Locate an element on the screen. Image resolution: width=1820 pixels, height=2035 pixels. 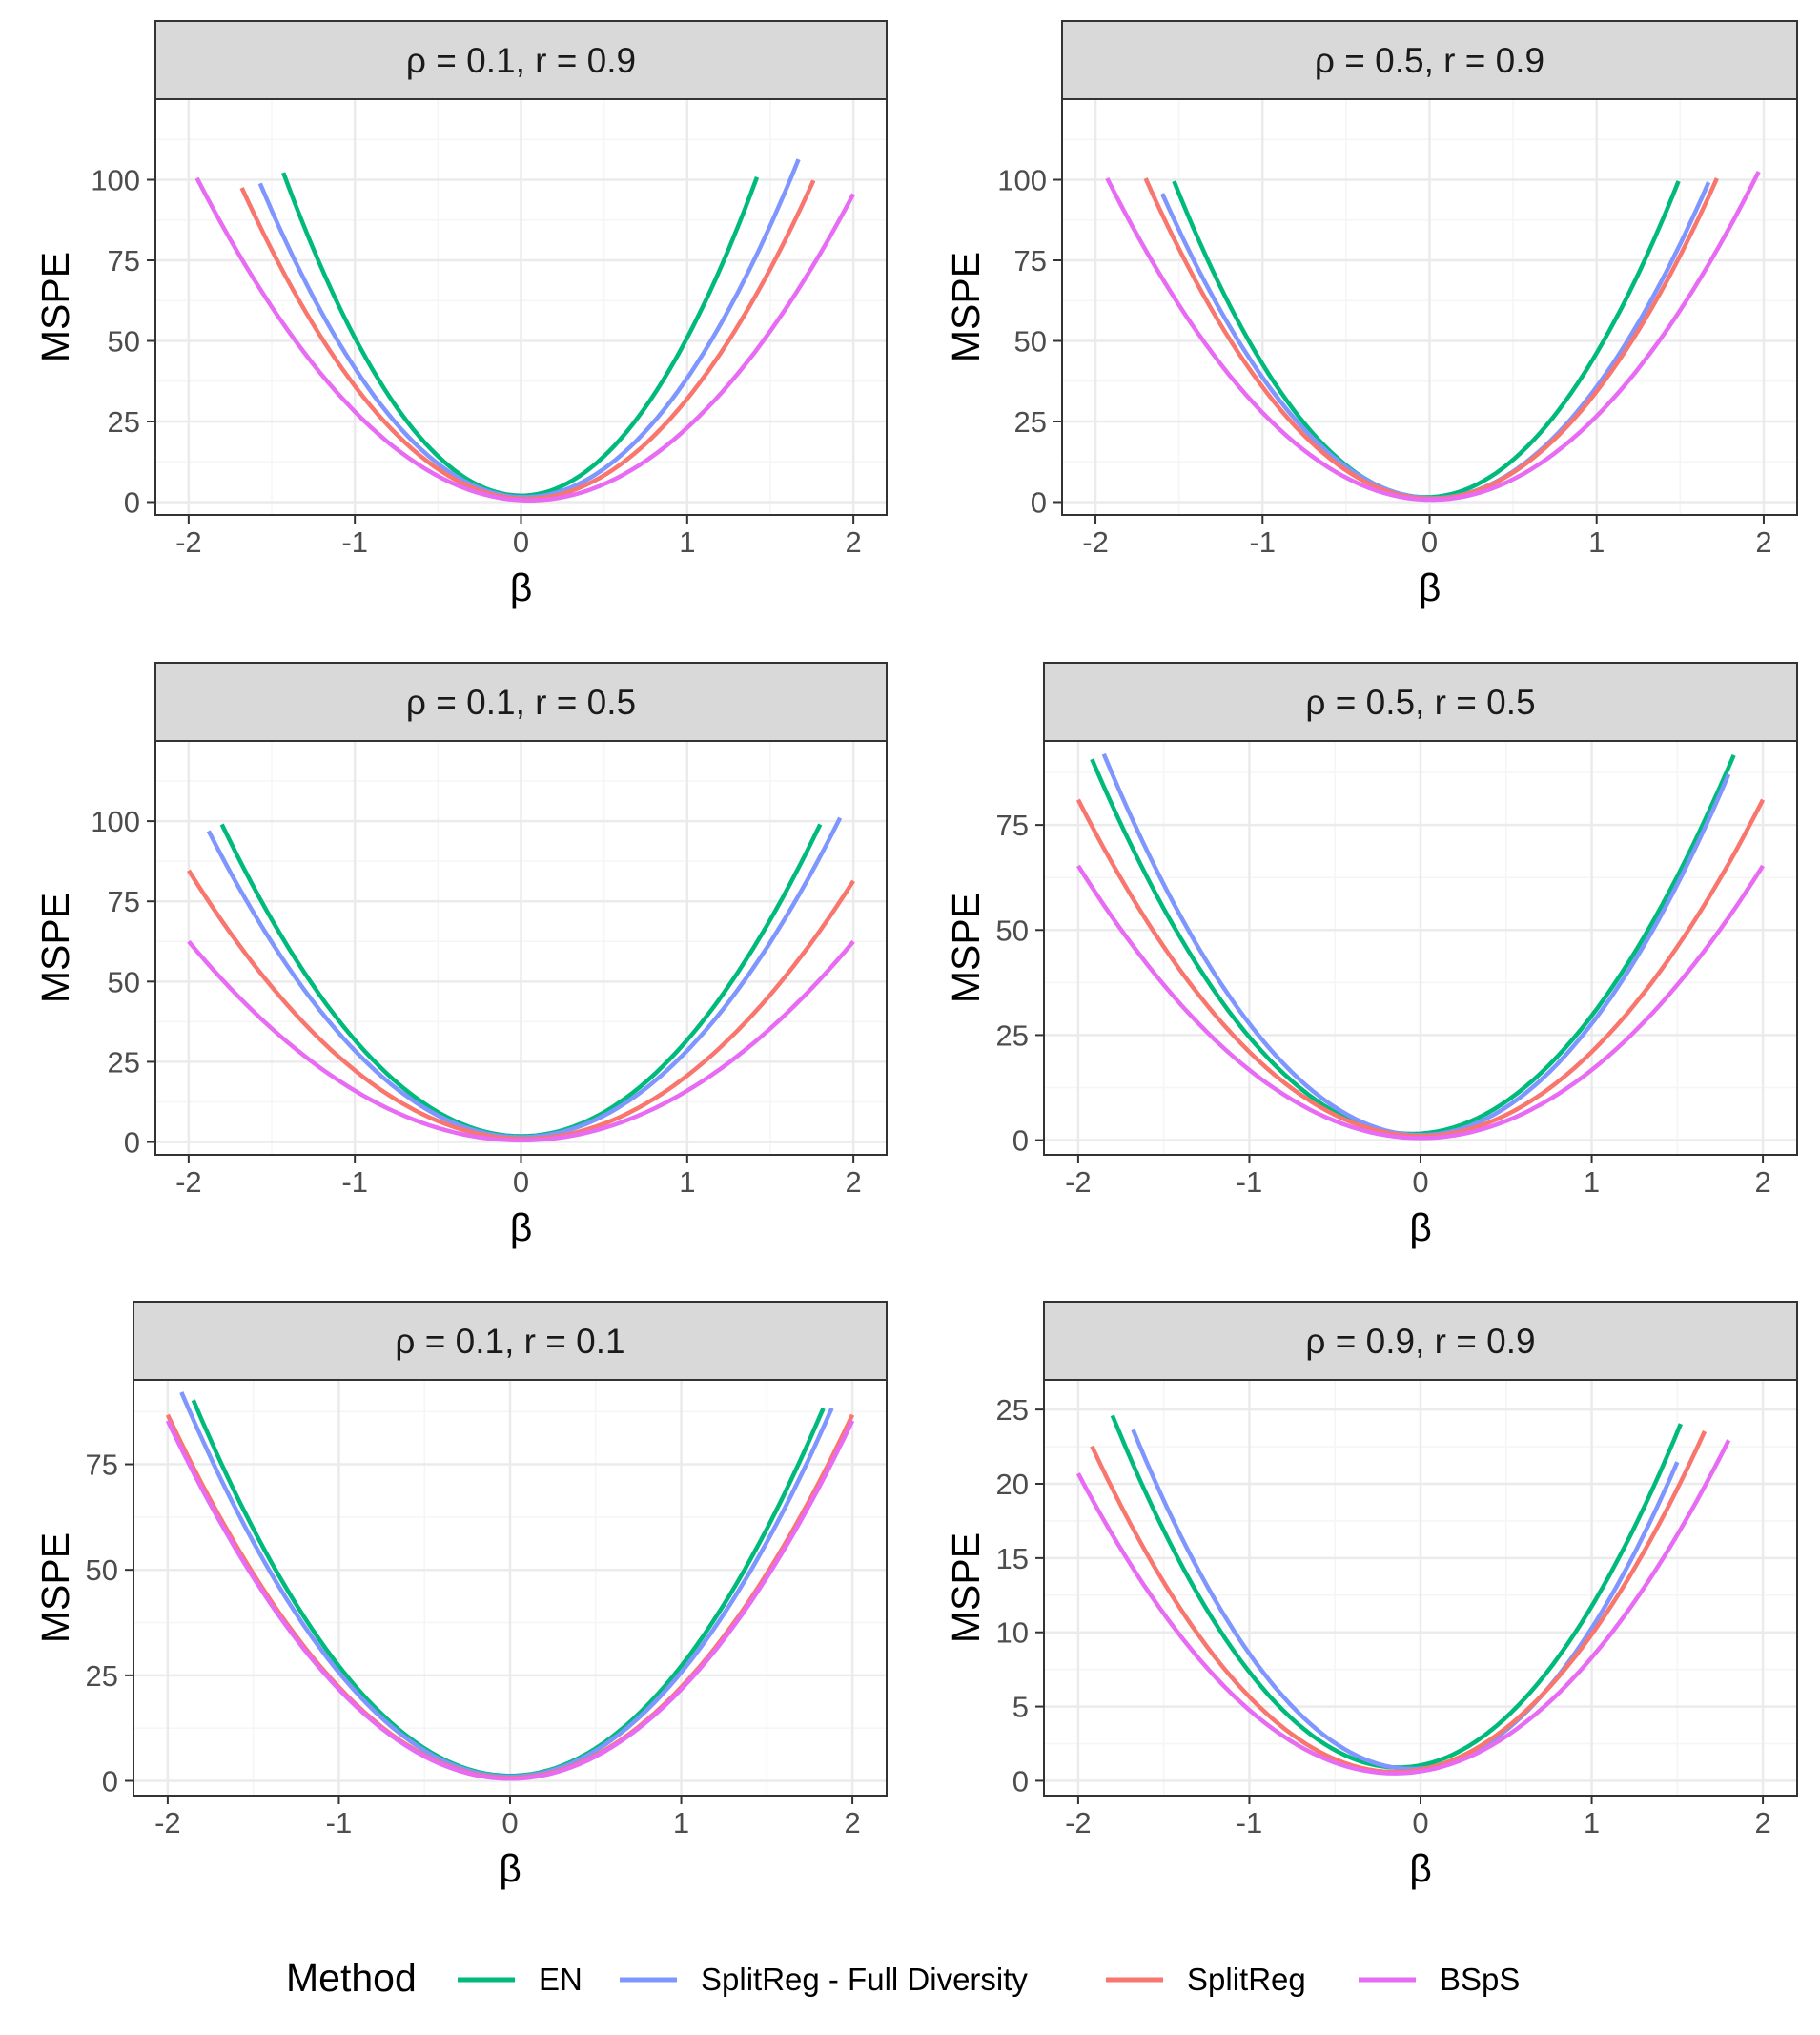
facet-title: ρ = 0.5, r = 0.5 is located at coordinates (1420, 702).